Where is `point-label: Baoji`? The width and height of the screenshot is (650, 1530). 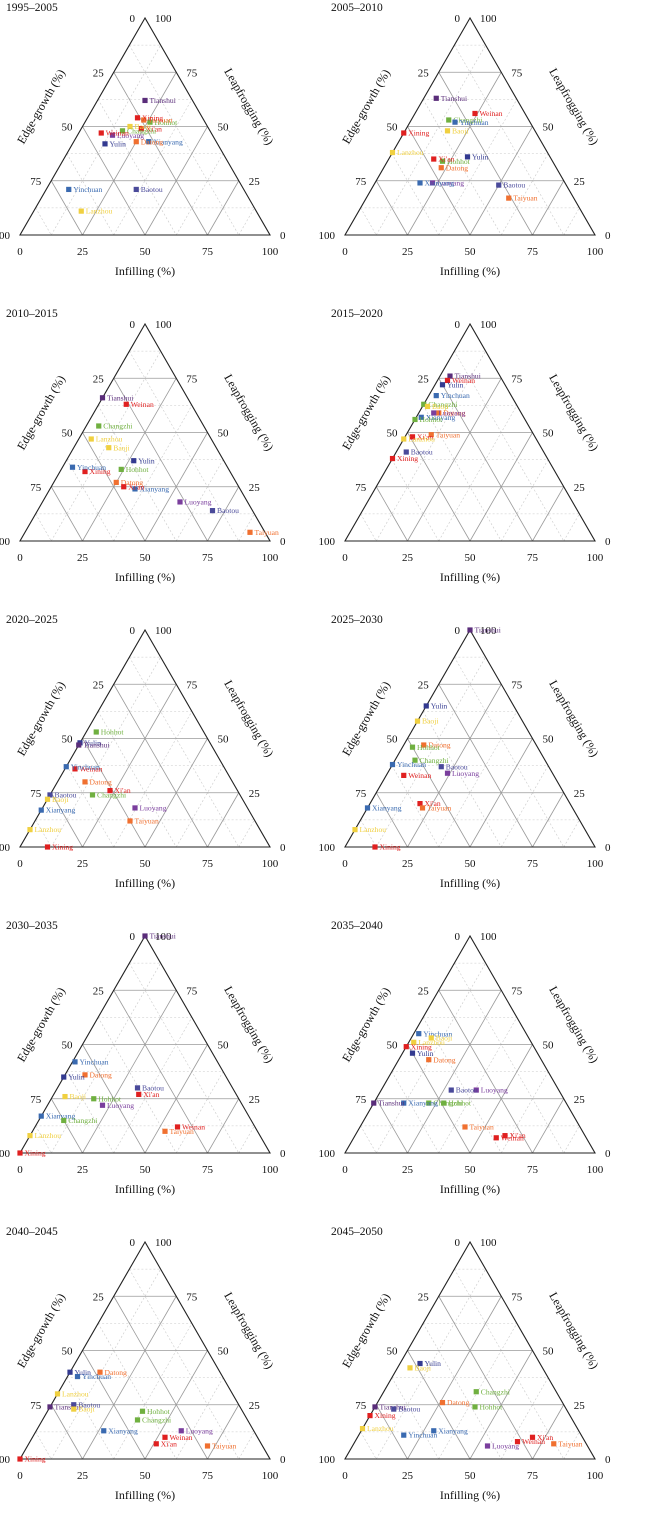 point-label: Baoji is located at coordinates (430, 721).